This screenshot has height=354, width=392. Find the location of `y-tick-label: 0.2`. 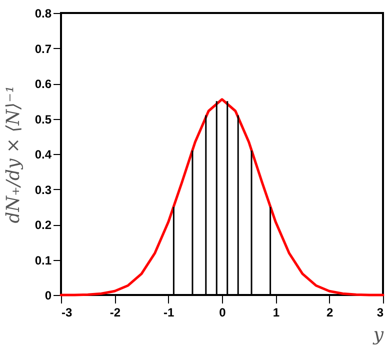

y-tick-label: 0.2 is located at coordinates (43, 225).